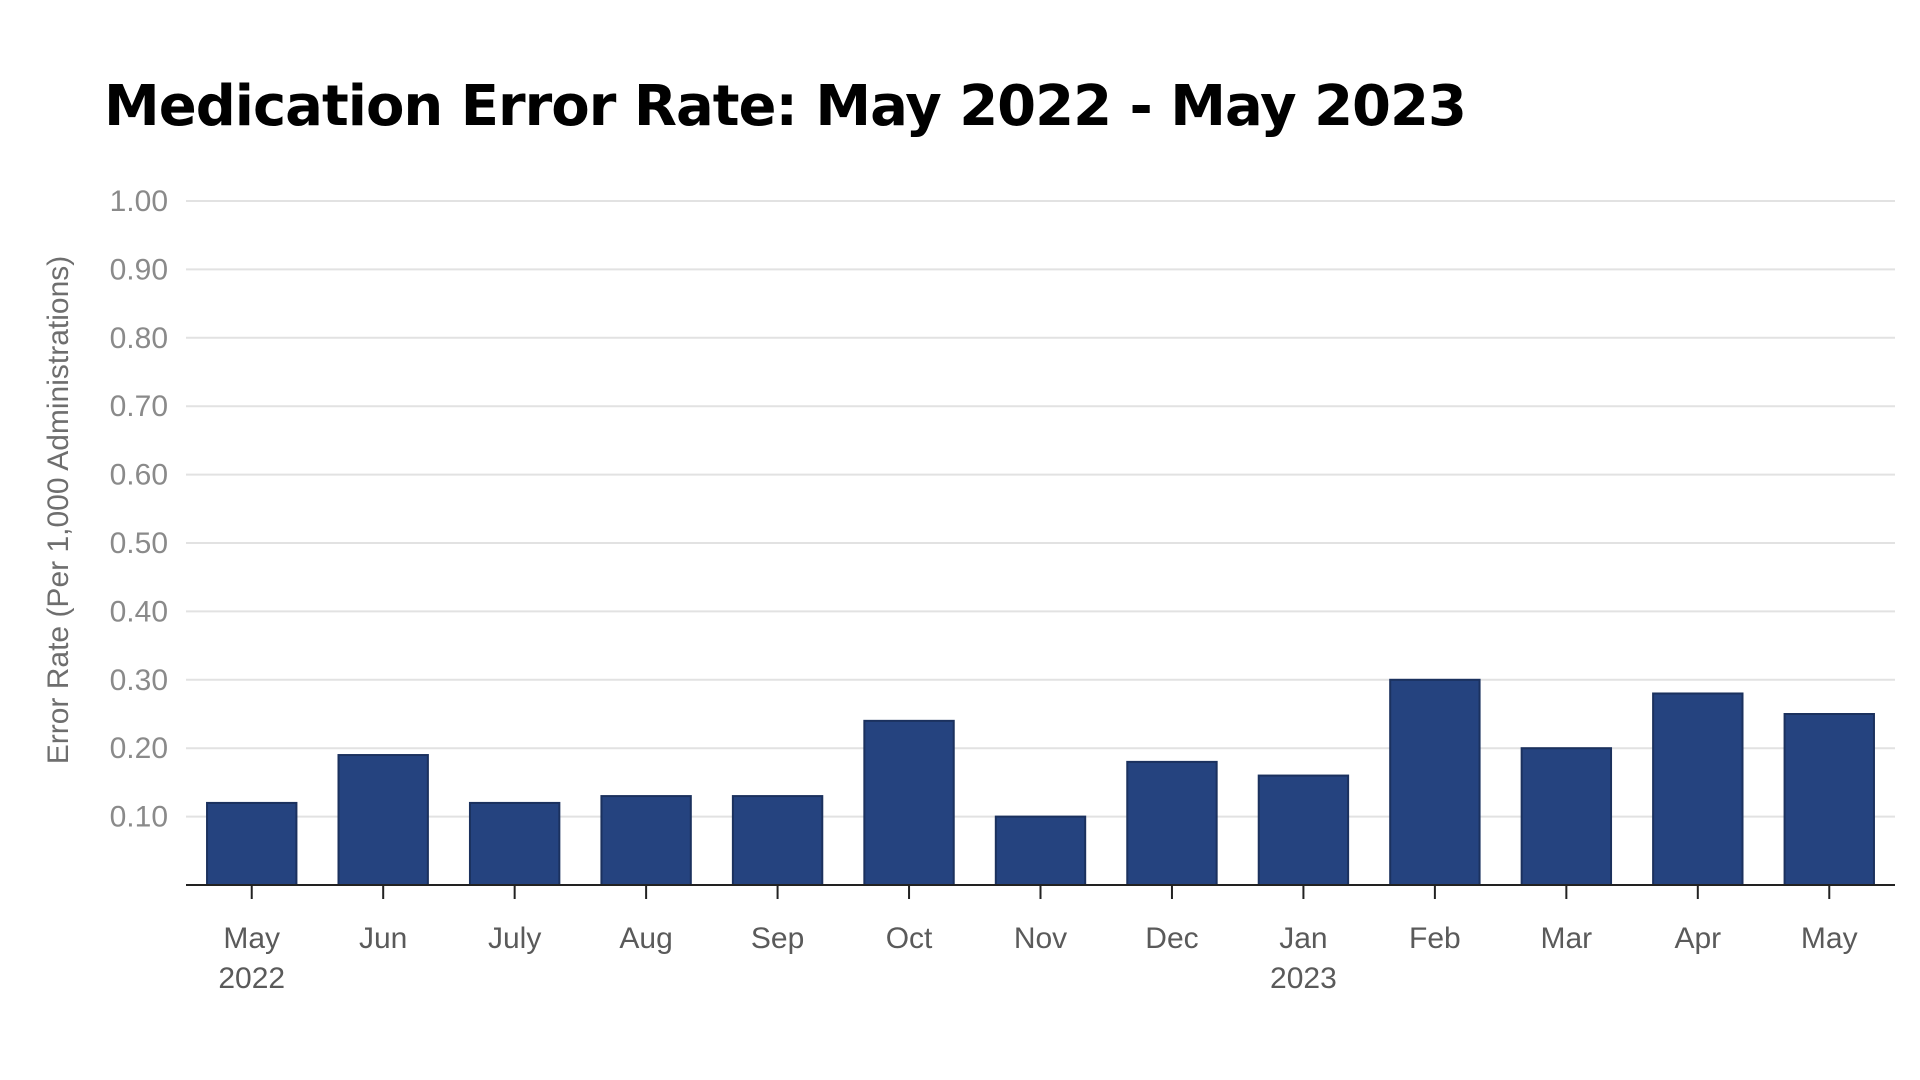 This screenshot has width=1920, height=1080. Describe the element at coordinates (909, 938) in the screenshot. I see `x-tick-label: Oct` at that location.